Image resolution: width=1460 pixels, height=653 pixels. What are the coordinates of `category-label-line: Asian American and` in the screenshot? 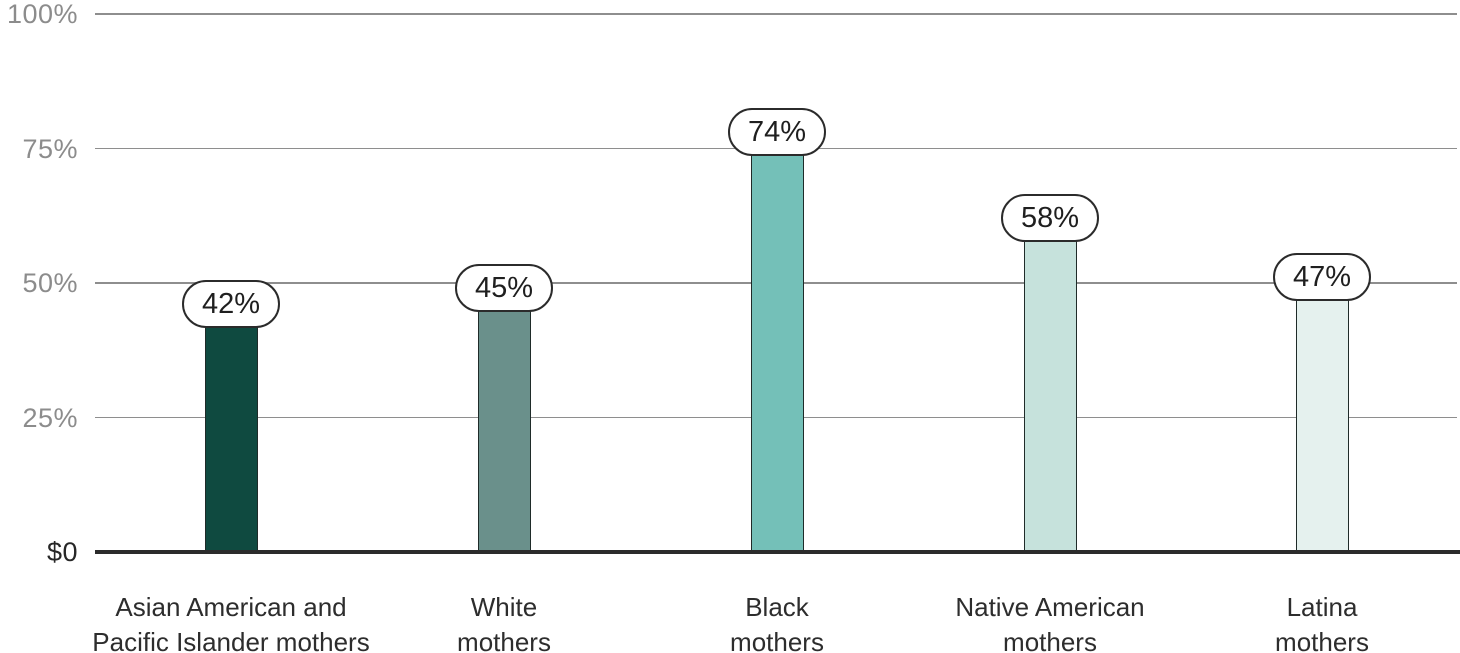 It's located at (231, 607).